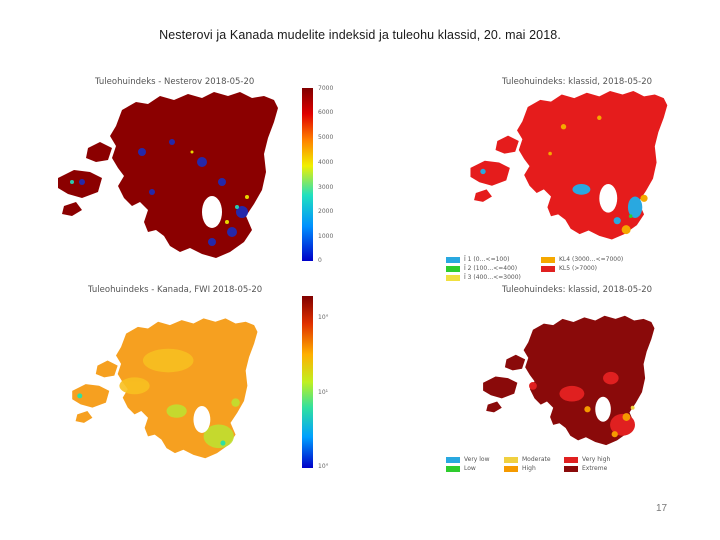 The image size is (720, 540). What do you see at coordinates (487, 259) in the screenshot?
I see `legend-label: Ǐ 1 (0…<=100)` at bounding box center [487, 259].